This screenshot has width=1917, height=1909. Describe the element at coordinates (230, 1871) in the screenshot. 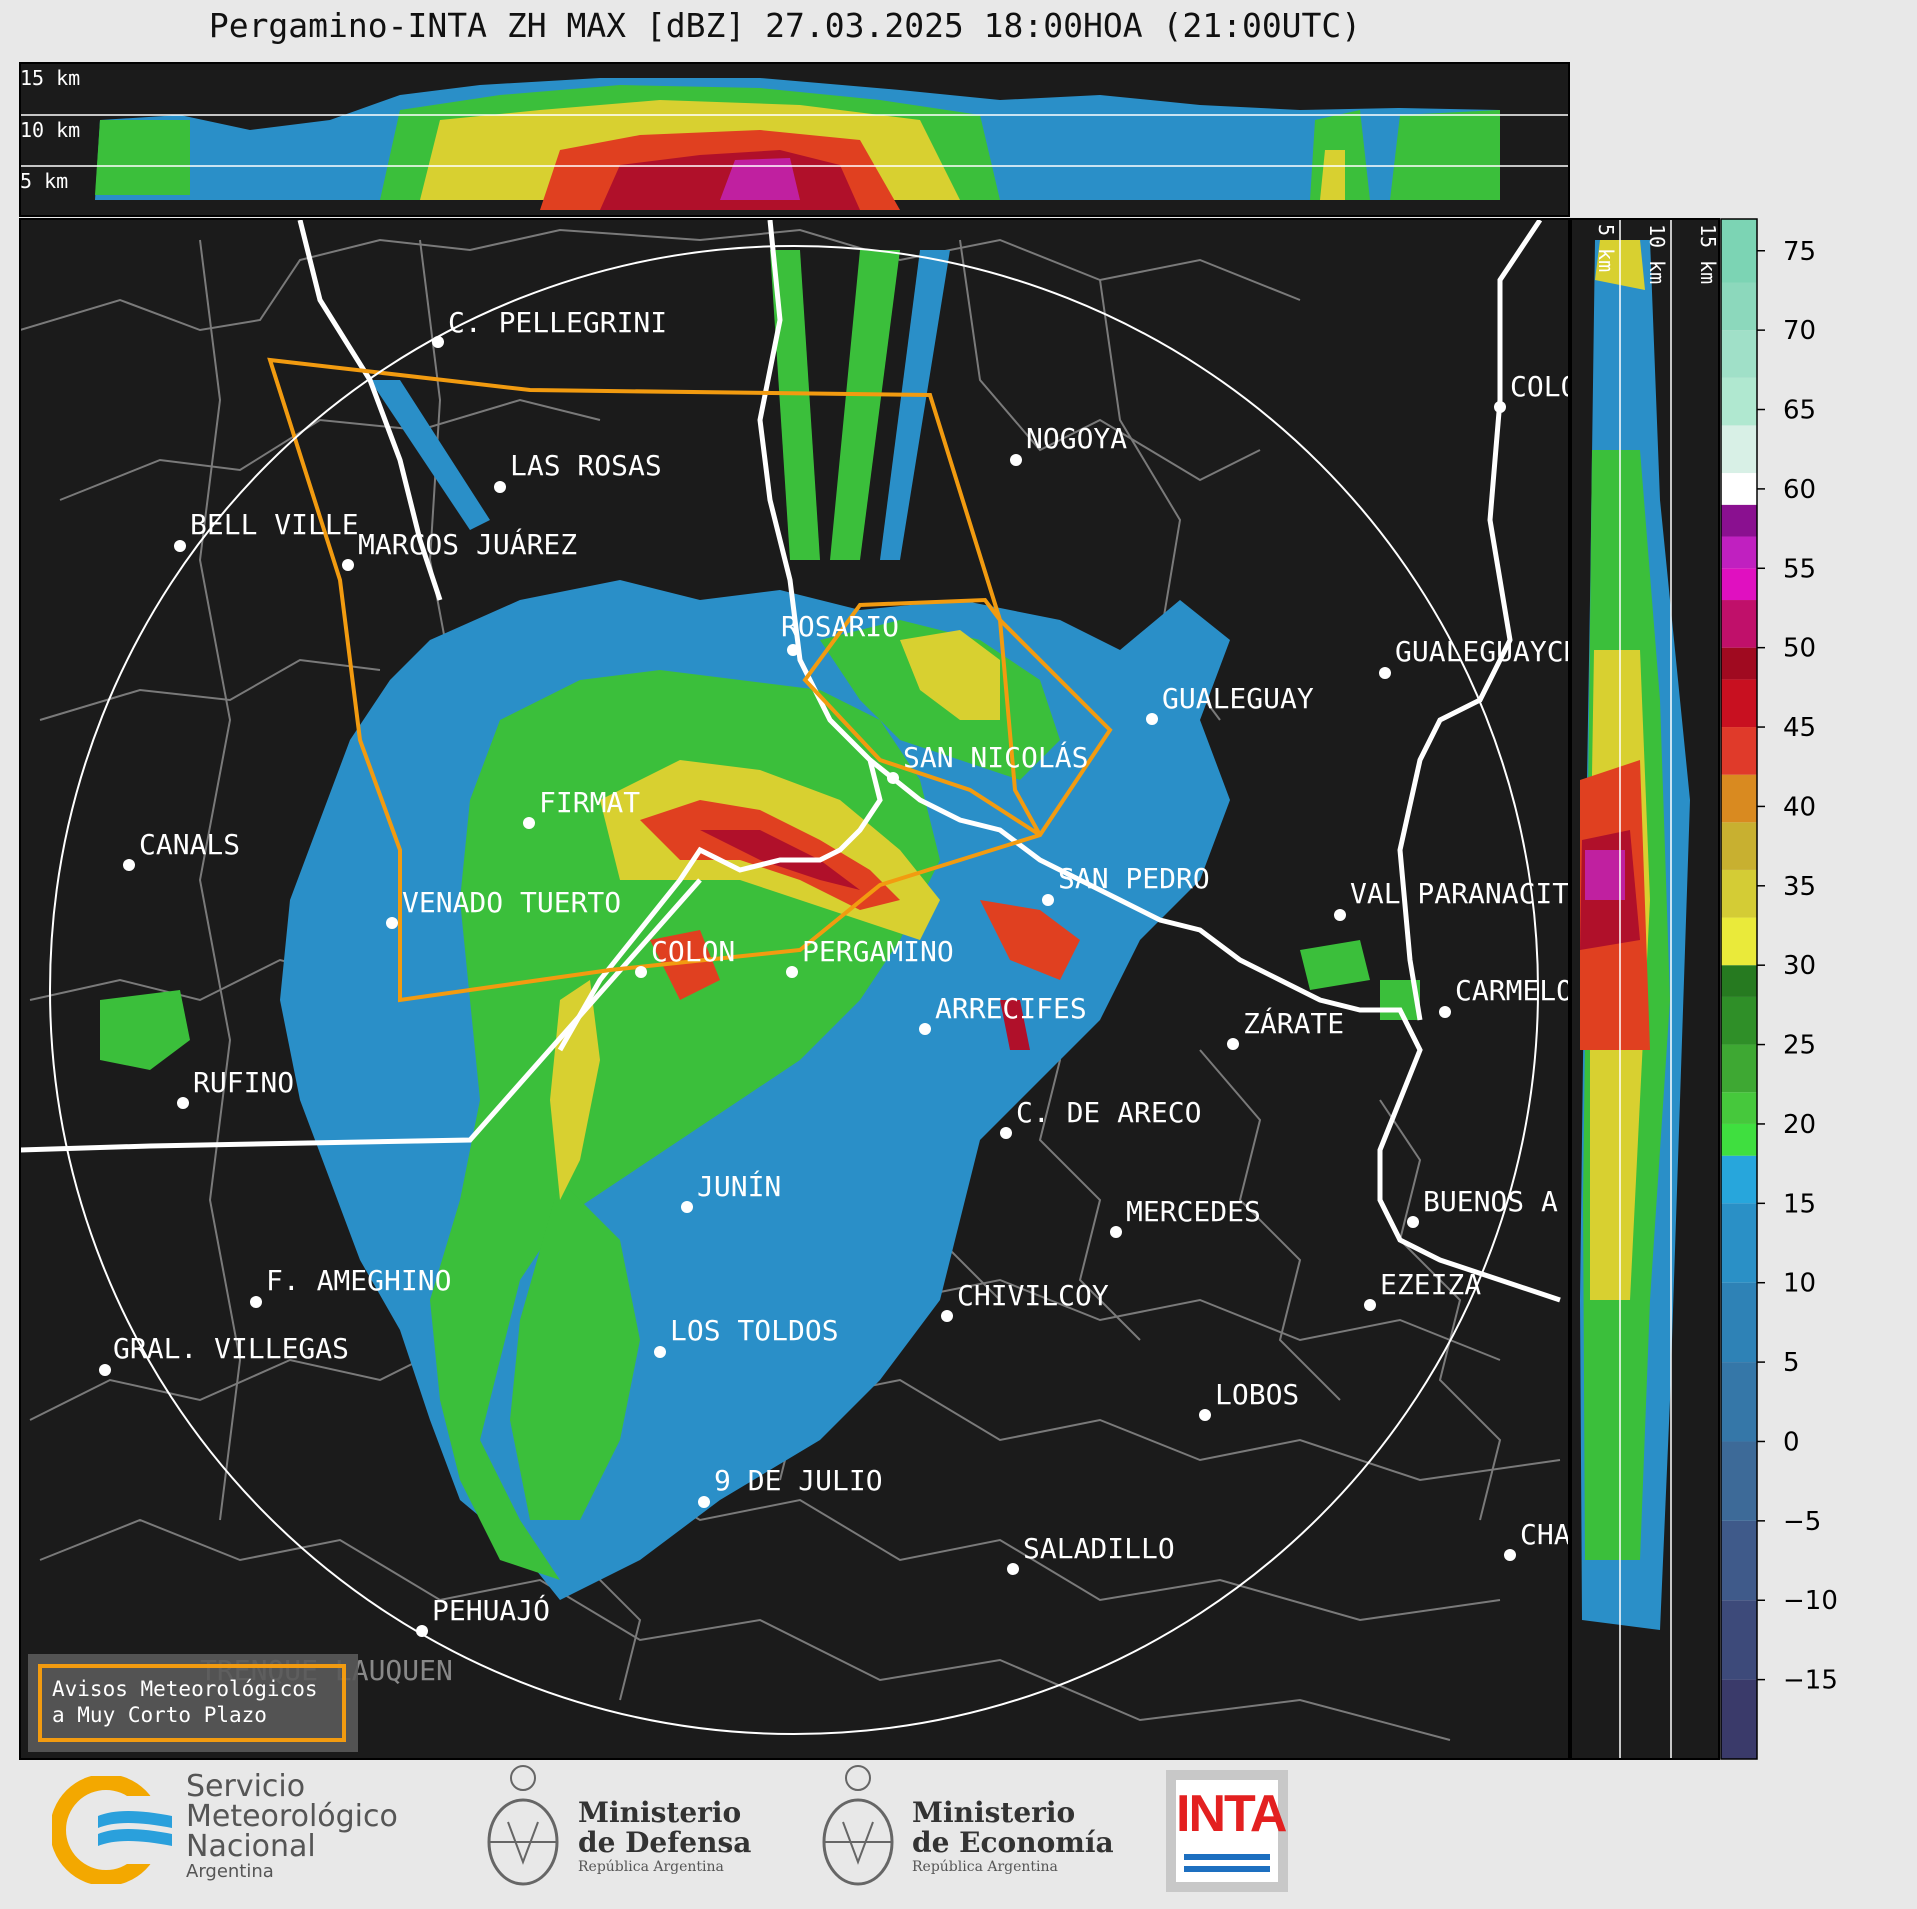

I see `smn-line4: Argentina` at that location.